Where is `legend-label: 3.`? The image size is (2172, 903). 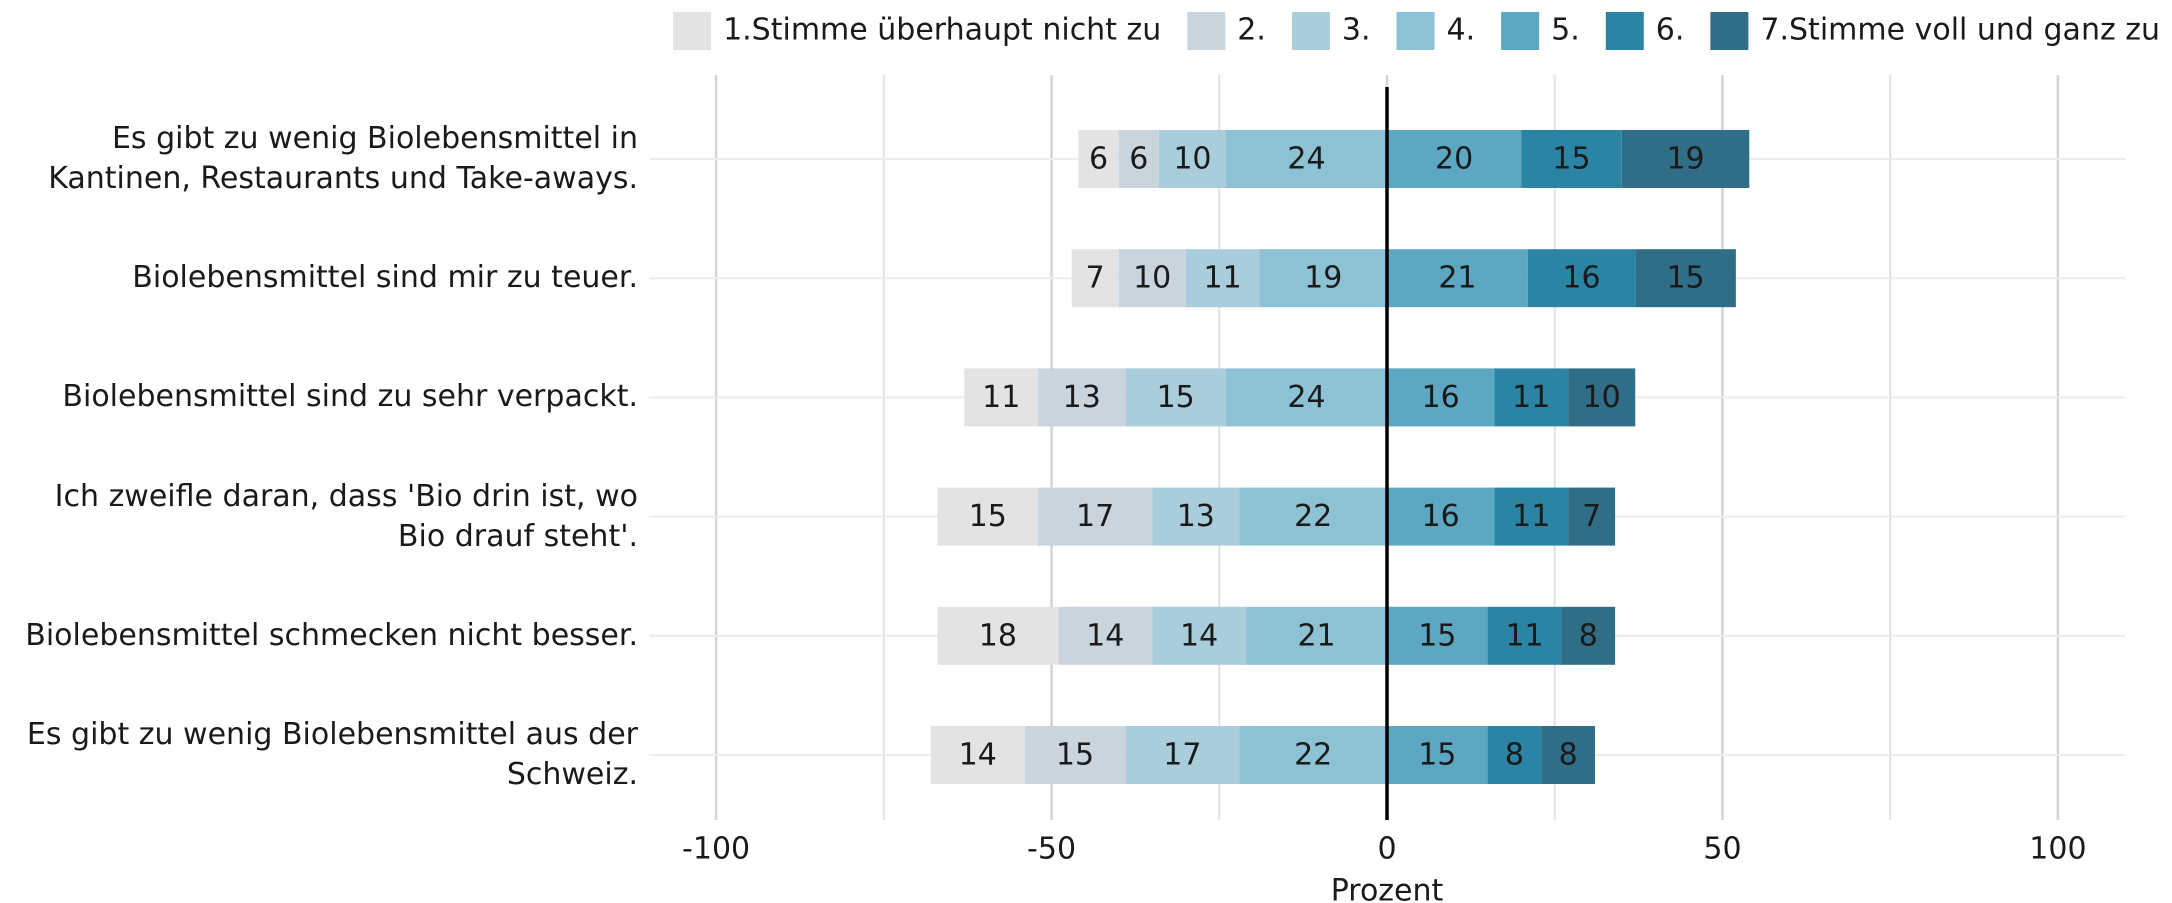
legend-label: 3. is located at coordinates (1356, 30).